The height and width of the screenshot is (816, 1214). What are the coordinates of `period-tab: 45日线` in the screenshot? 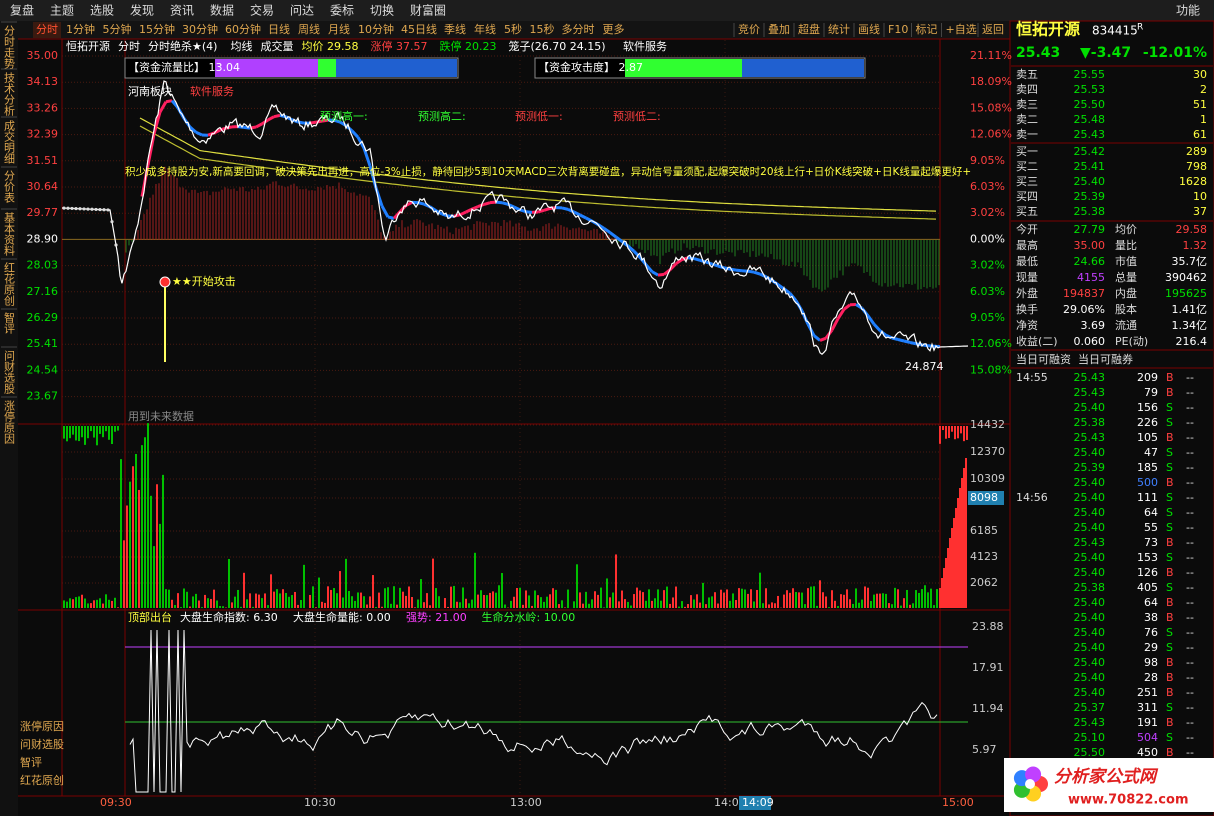 It's located at (419, 29).